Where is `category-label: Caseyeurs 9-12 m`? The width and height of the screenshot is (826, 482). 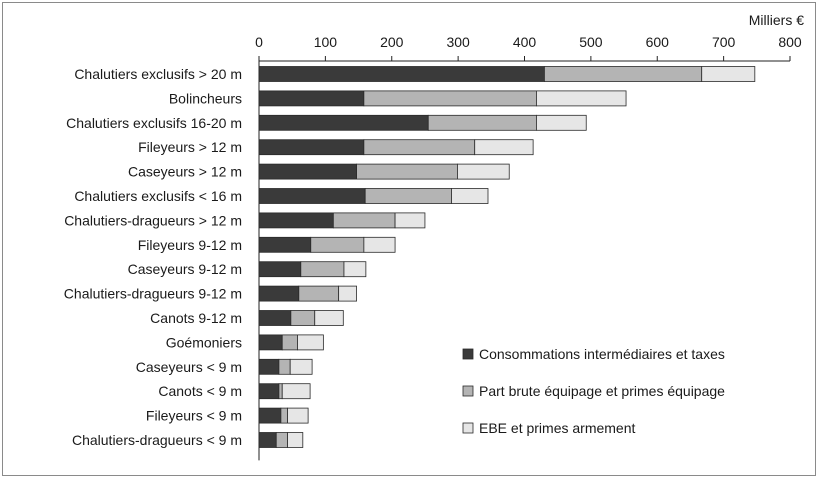
category-label: Caseyeurs 9-12 m is located at coordinates (185, 269).